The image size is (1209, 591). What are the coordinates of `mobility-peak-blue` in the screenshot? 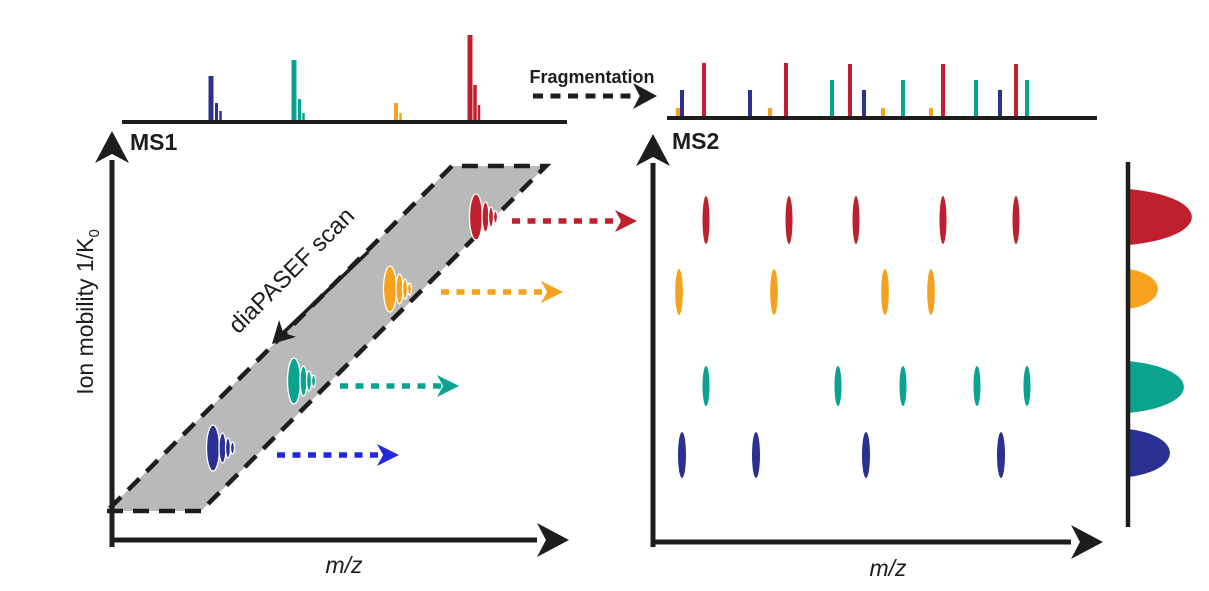 It's located at (1149, 453).